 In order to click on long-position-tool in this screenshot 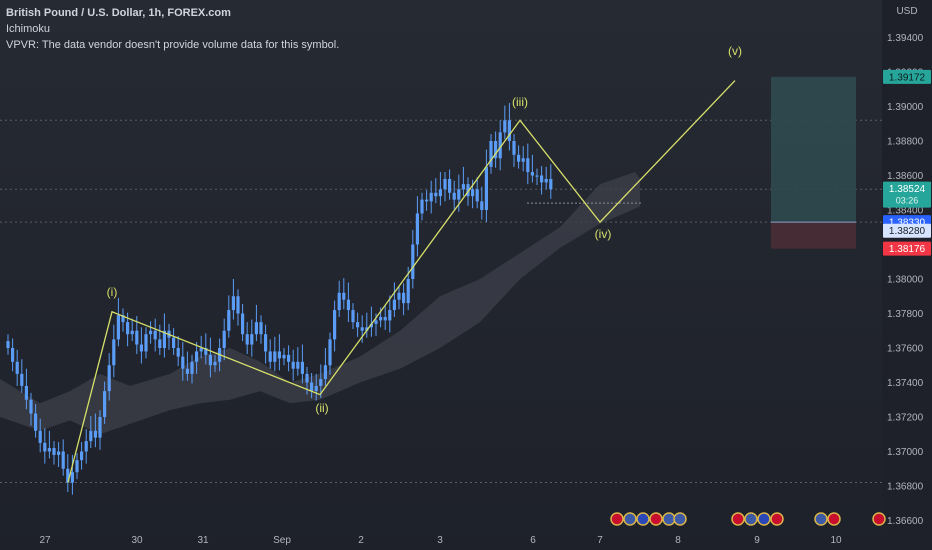, I will do `click(813, 162)`.